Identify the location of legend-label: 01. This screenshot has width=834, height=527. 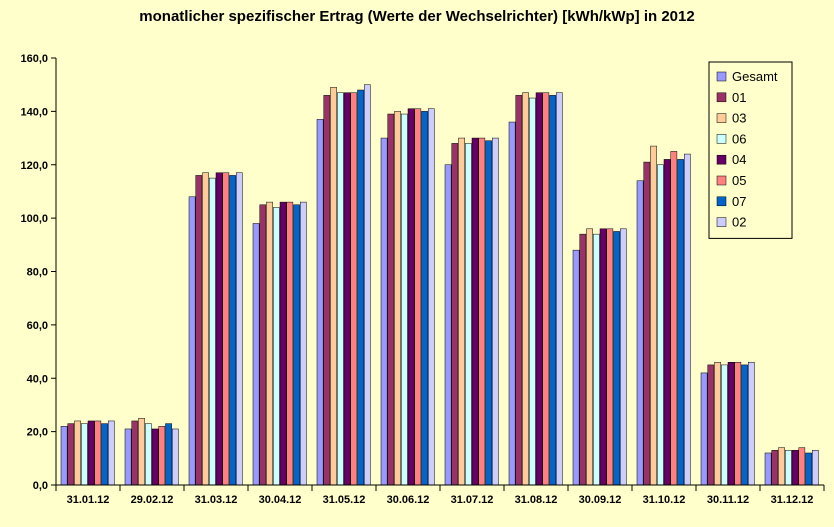
(739, 97).